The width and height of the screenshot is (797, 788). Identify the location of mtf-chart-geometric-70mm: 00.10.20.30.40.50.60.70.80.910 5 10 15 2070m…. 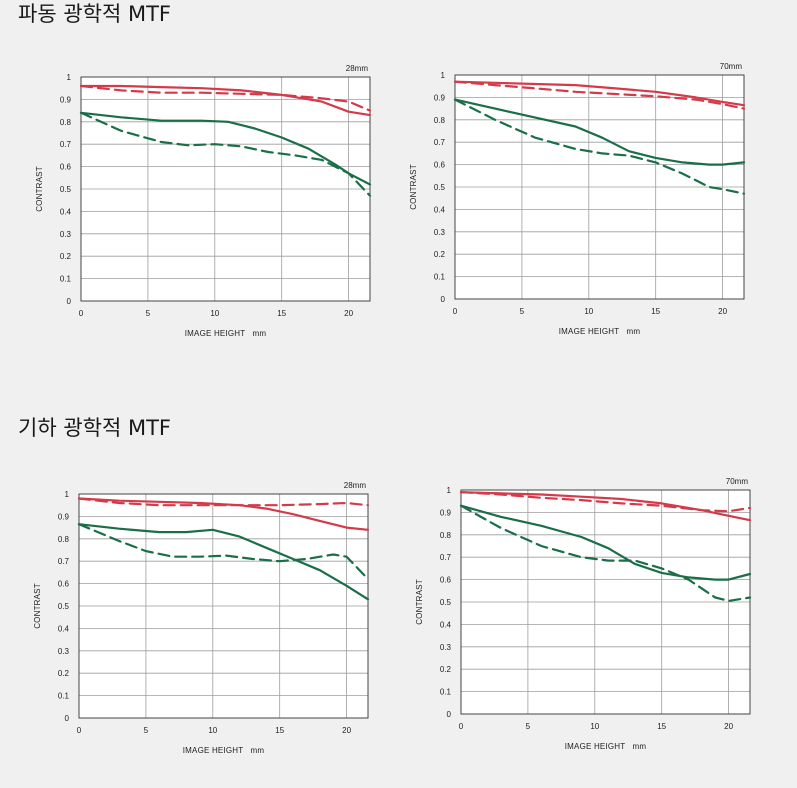
(583, 614).